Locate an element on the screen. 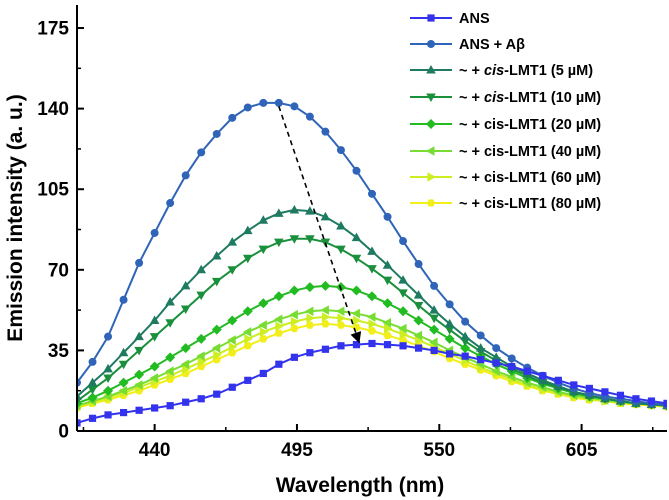  peak-shift-arrow is located at coordinates (320, 225).